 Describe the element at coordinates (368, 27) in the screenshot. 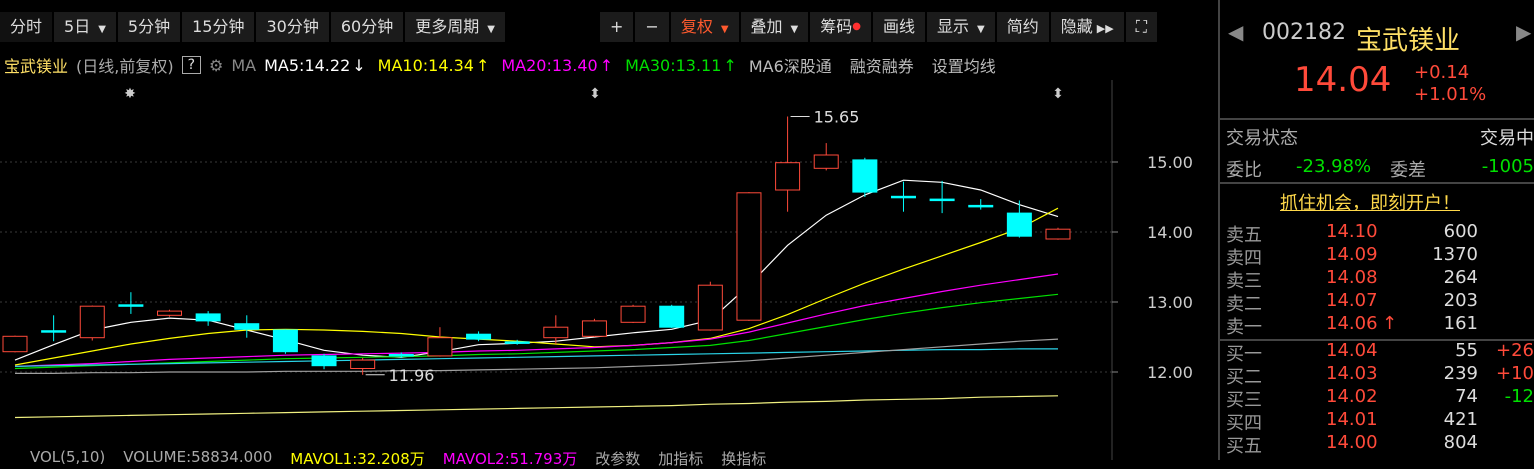

I see `period-button: 60分钟` at that location.